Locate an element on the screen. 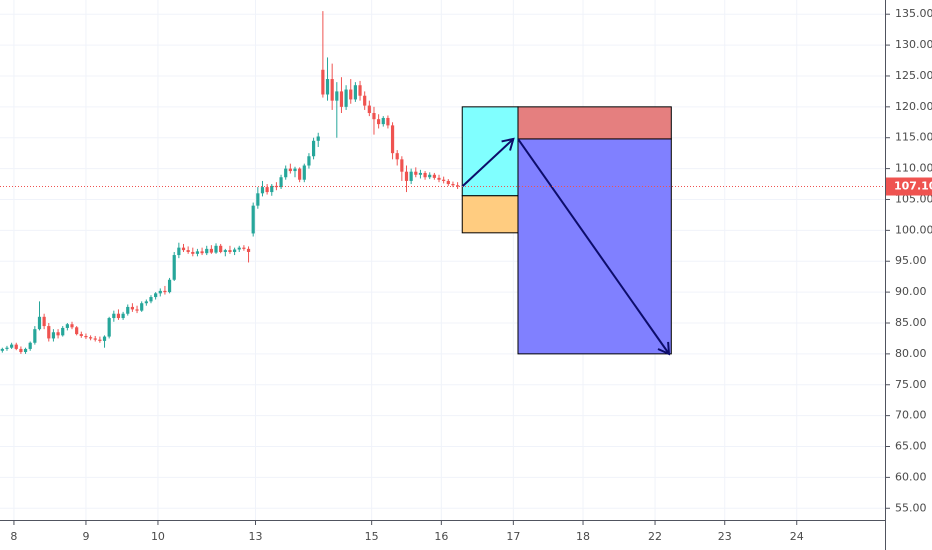  y-tick-label: 120.00 is located at coordinates (913, 106).